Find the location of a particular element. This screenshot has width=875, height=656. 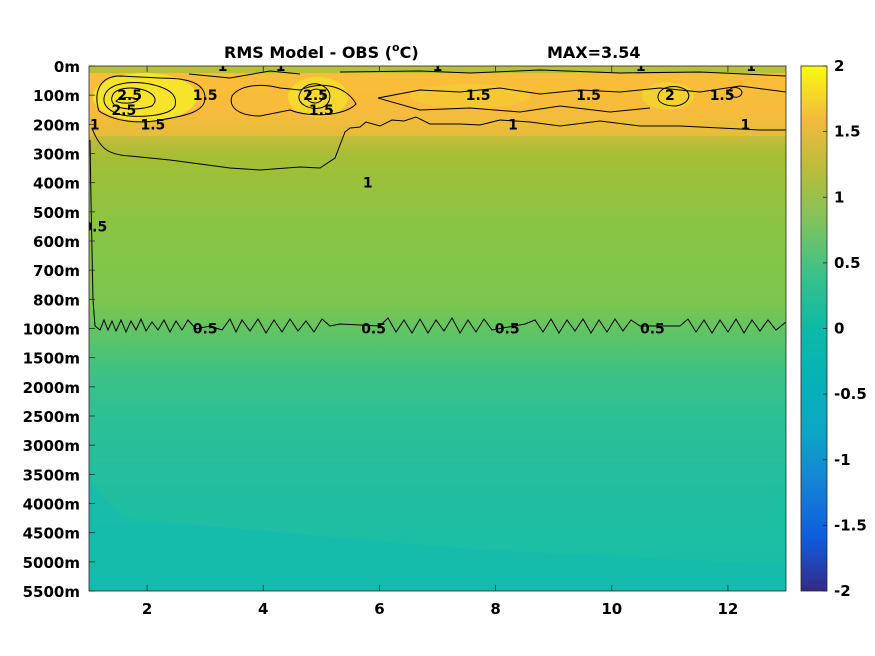

colorbar-tick-label: -1.5 is located at coordinates (850, 525).